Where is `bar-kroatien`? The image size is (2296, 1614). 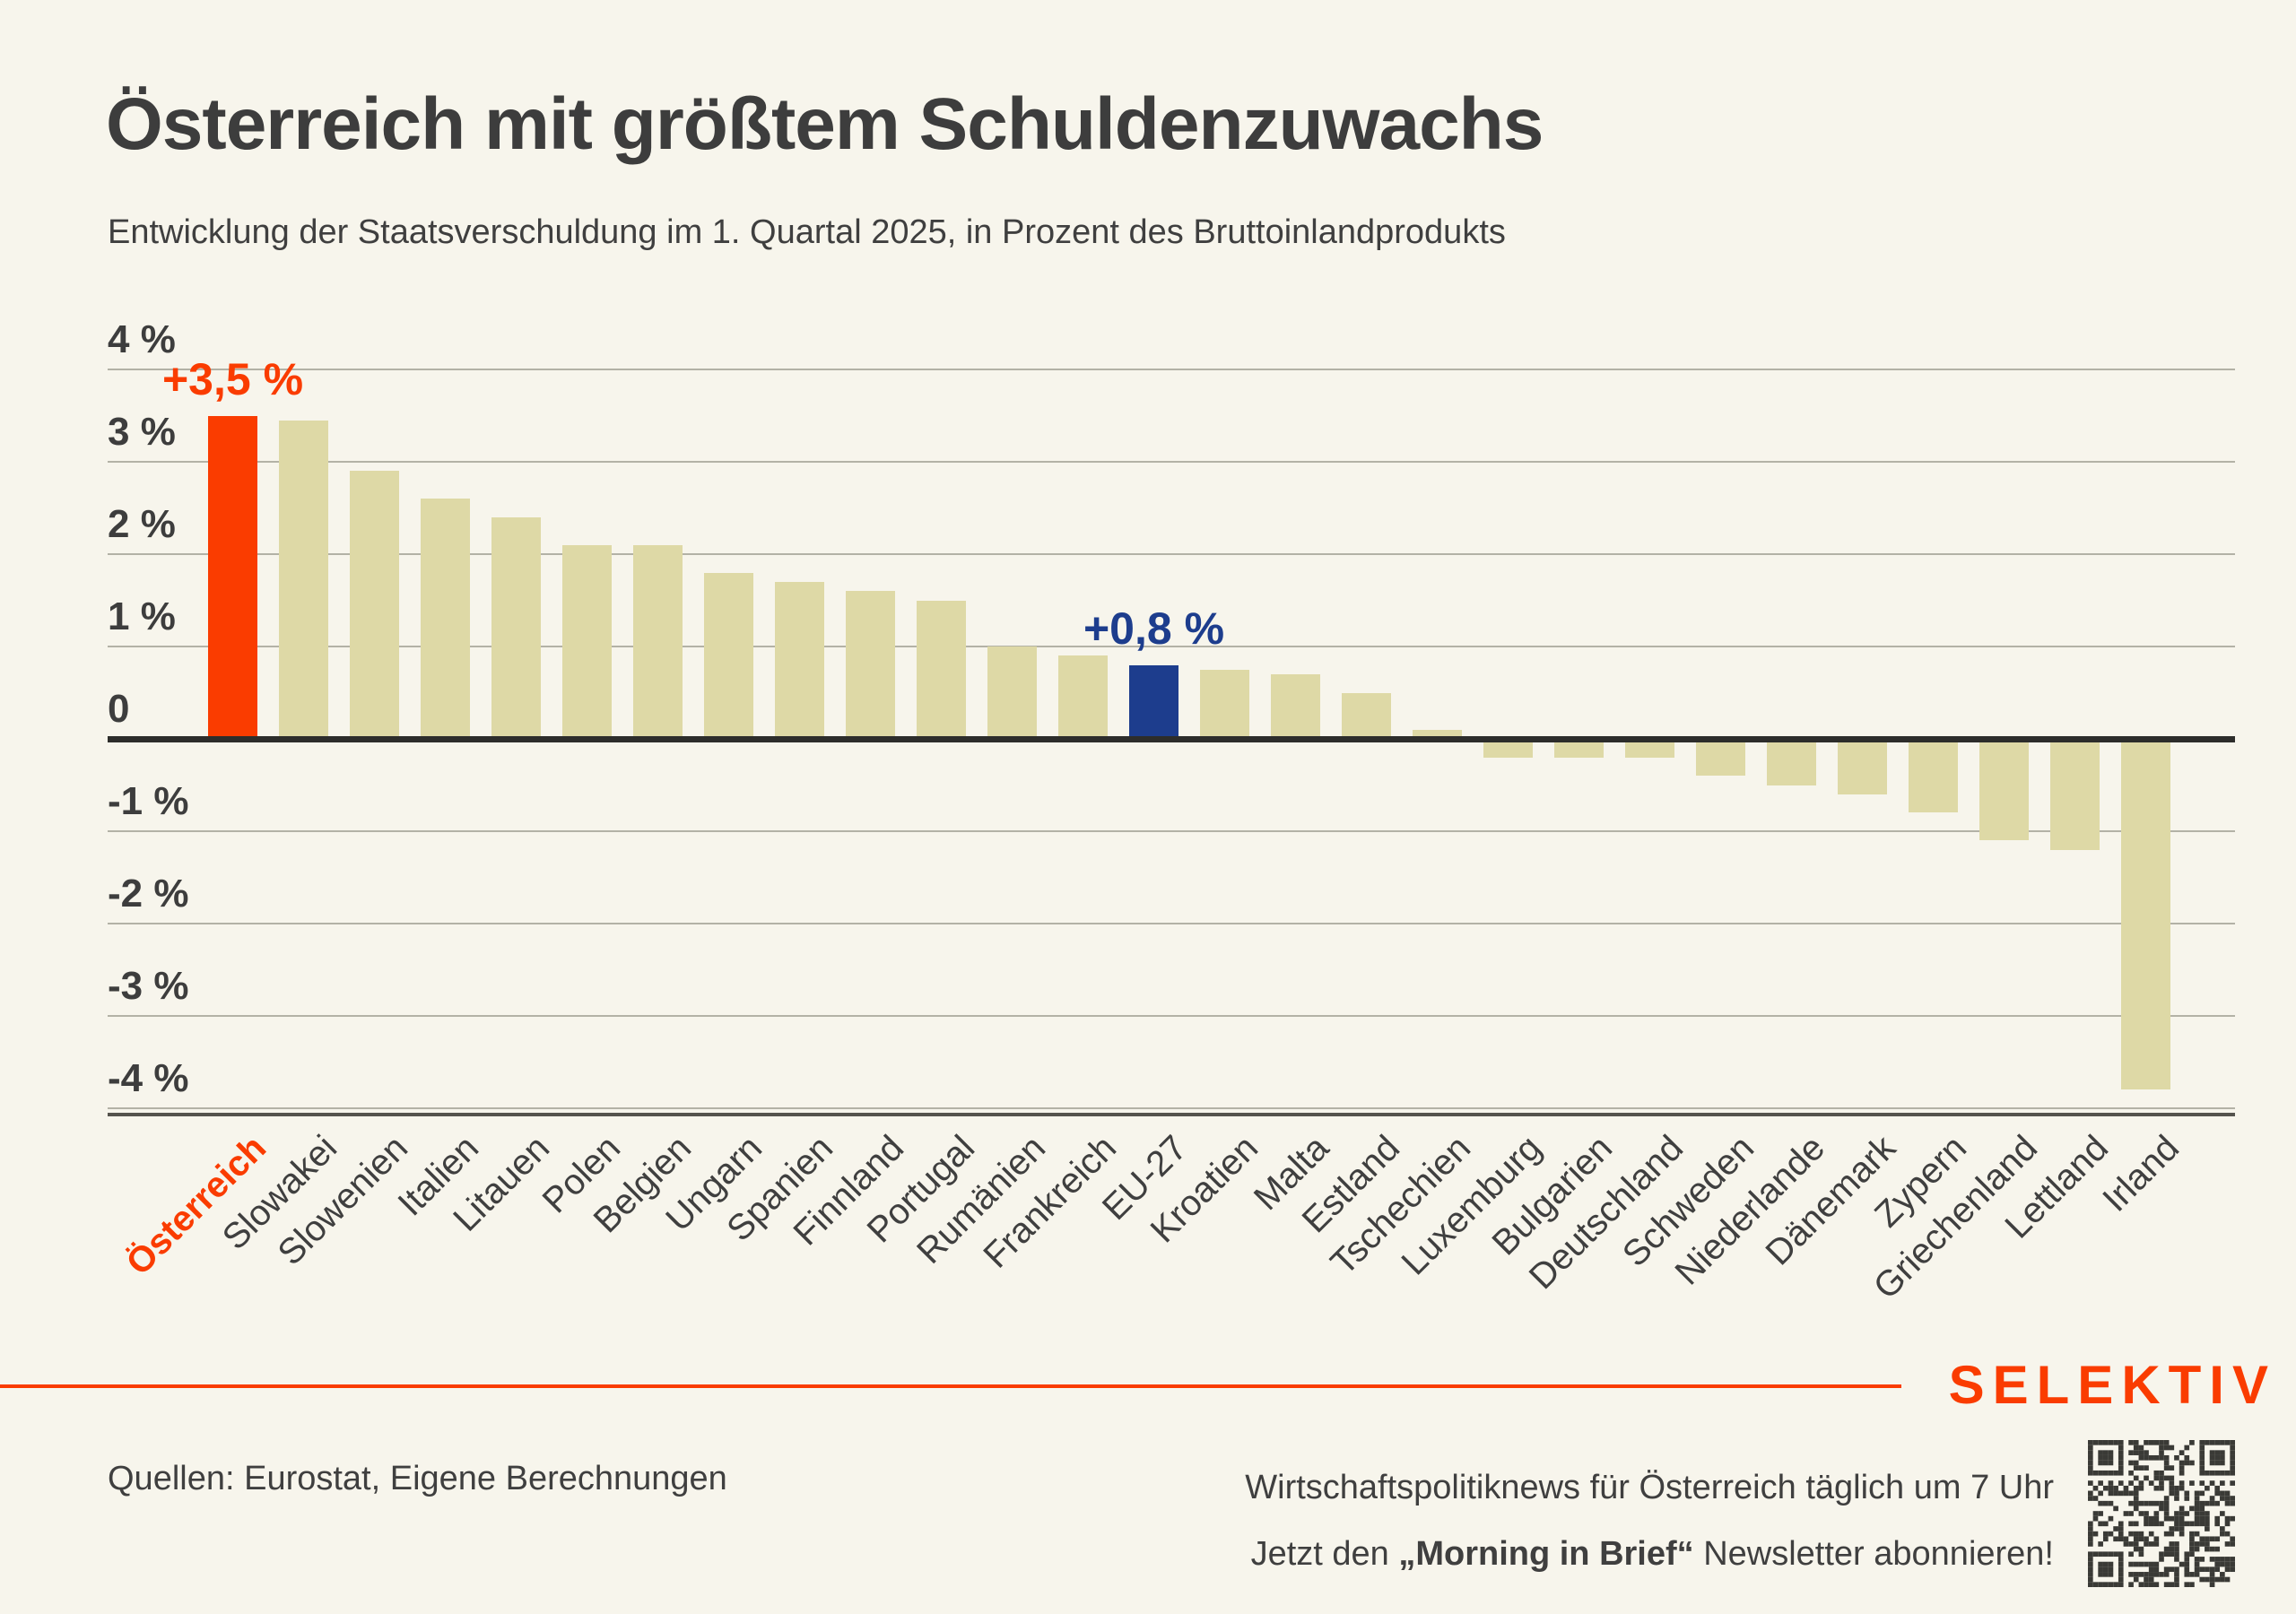
bar-kroatien is located at coordinates (1224, 704).